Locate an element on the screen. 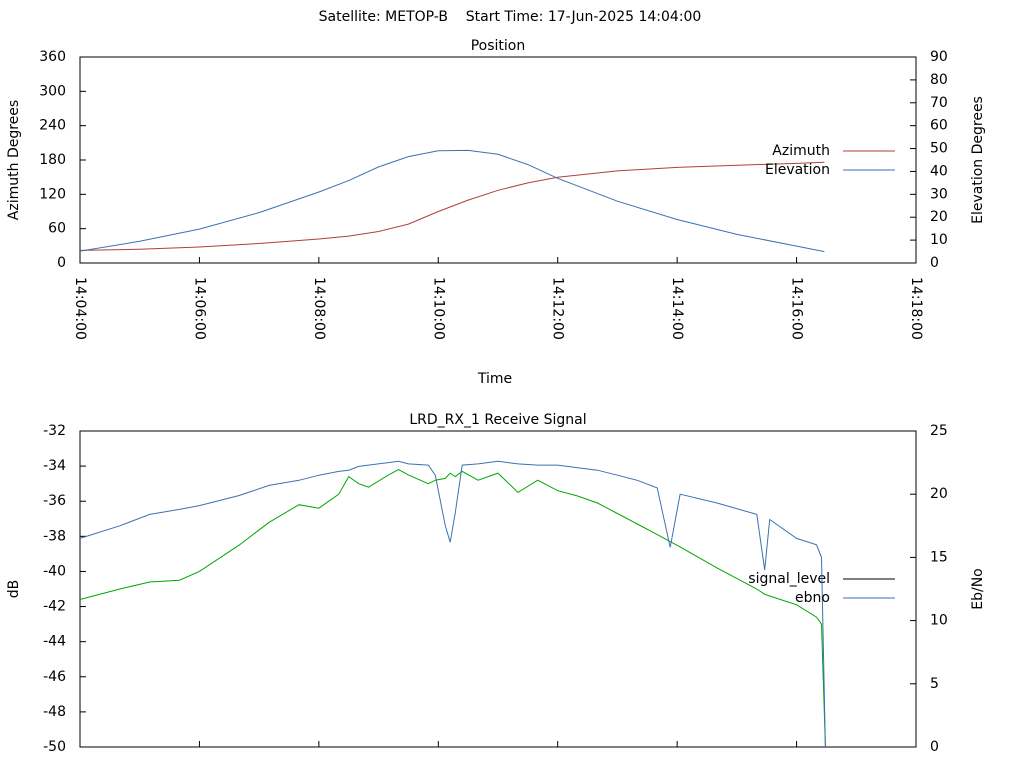 The height and width of the screenshot is (768, 1024). chart-title: Position is located at coordinates (498, 46).